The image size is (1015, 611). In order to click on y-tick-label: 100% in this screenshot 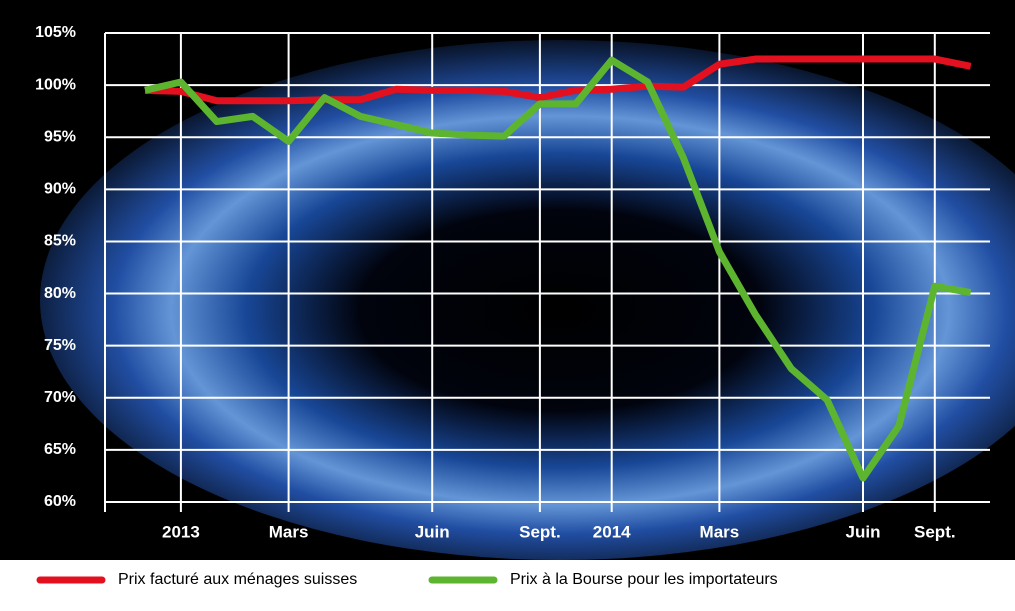, I will do `click(55, 84)`.